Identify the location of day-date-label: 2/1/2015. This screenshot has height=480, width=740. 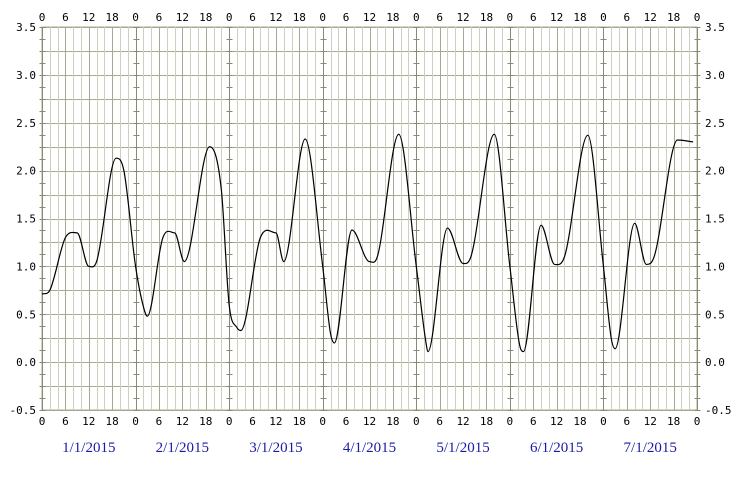
(182, 448).